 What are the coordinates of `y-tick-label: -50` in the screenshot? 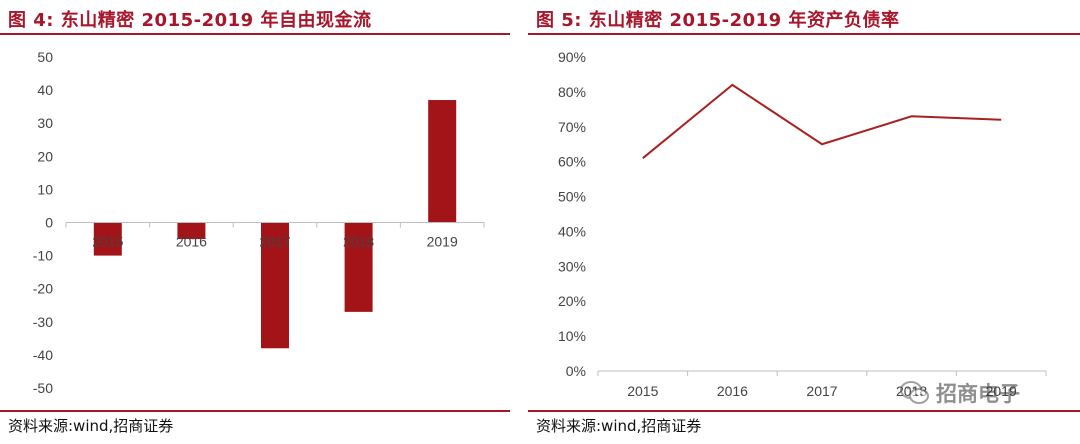 It's located at (43, 388).